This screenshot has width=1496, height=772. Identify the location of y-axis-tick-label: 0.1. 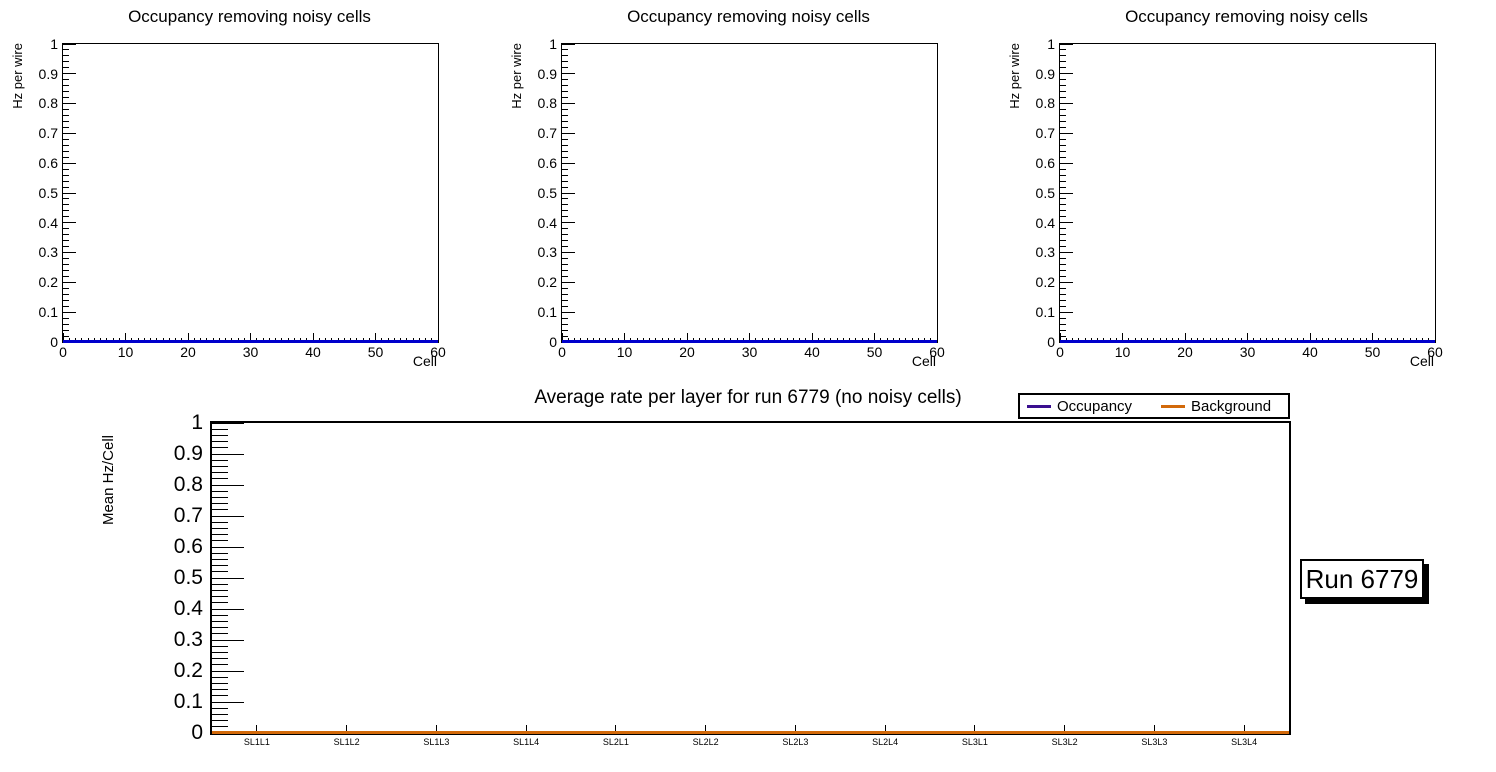
(188, 702).